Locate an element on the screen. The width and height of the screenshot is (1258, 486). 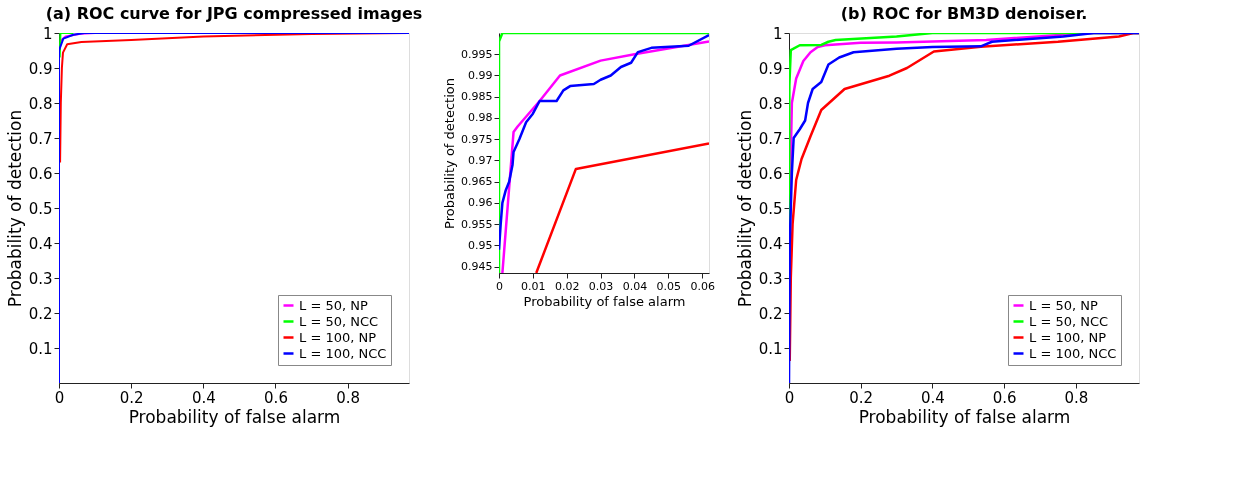
y-tick-label: 0.97 is located at coordinates (480, 160).